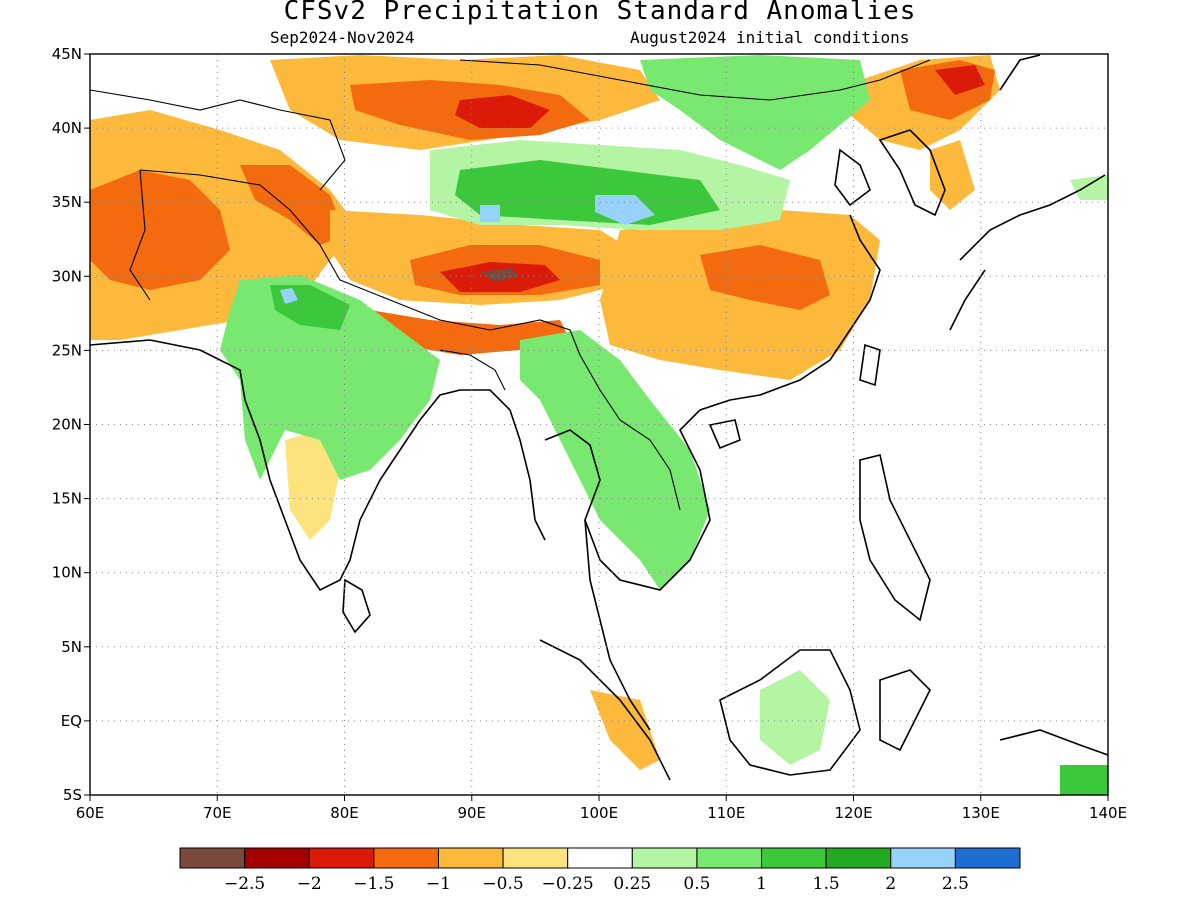 This screenshot has height=900, width=1200. What do you see at coordinates (67, 350) in the screenshot?
I see `y-tick-label: 25N` at bounding box center [67, 350].